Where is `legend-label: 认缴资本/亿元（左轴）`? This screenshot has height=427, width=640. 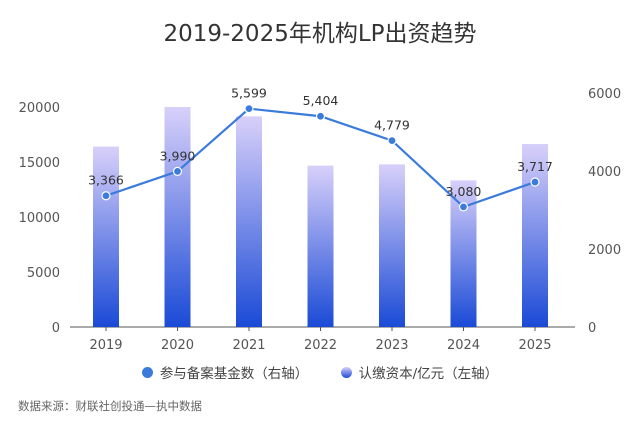 legend-label: 认缴资本/亿元（左轴） is located at coordinates (428, 374).